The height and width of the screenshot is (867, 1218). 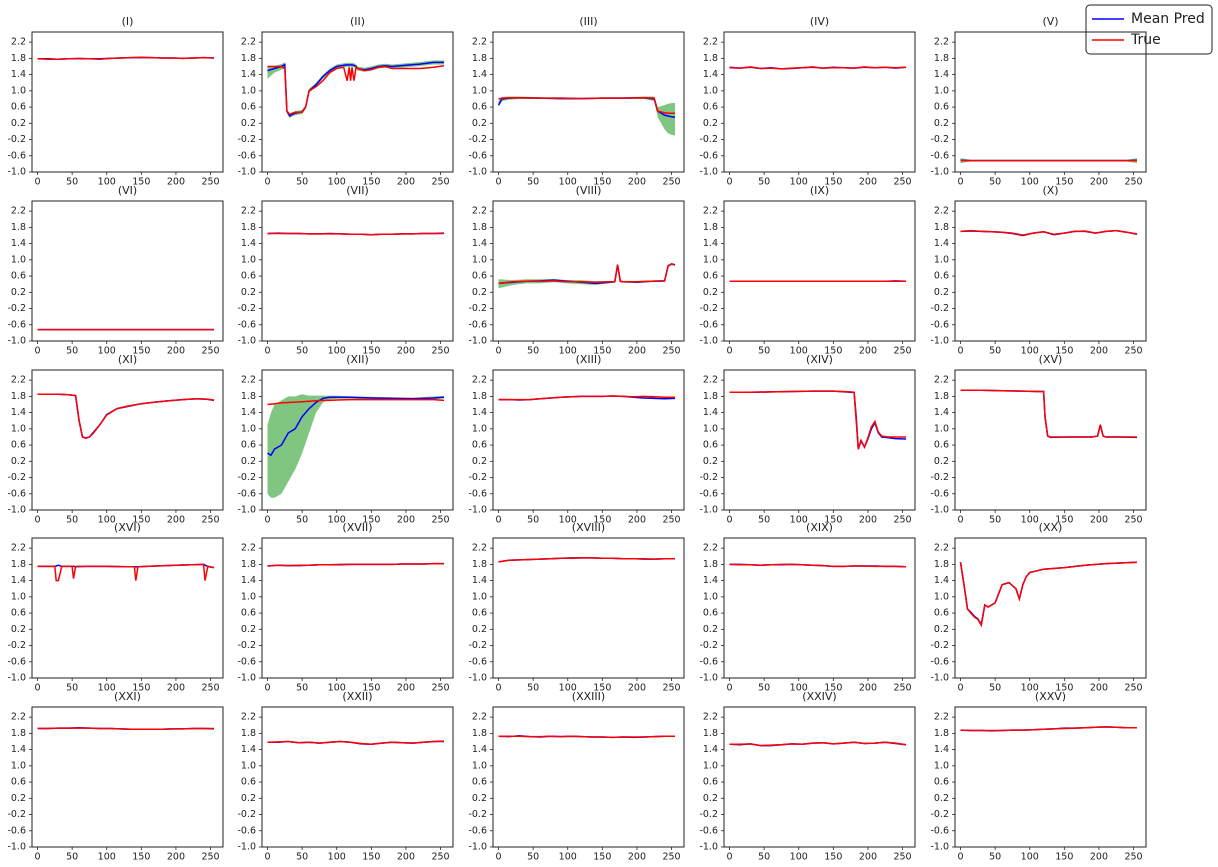 I want to click on subplot-title: (VI), so click(x=127, y=190).